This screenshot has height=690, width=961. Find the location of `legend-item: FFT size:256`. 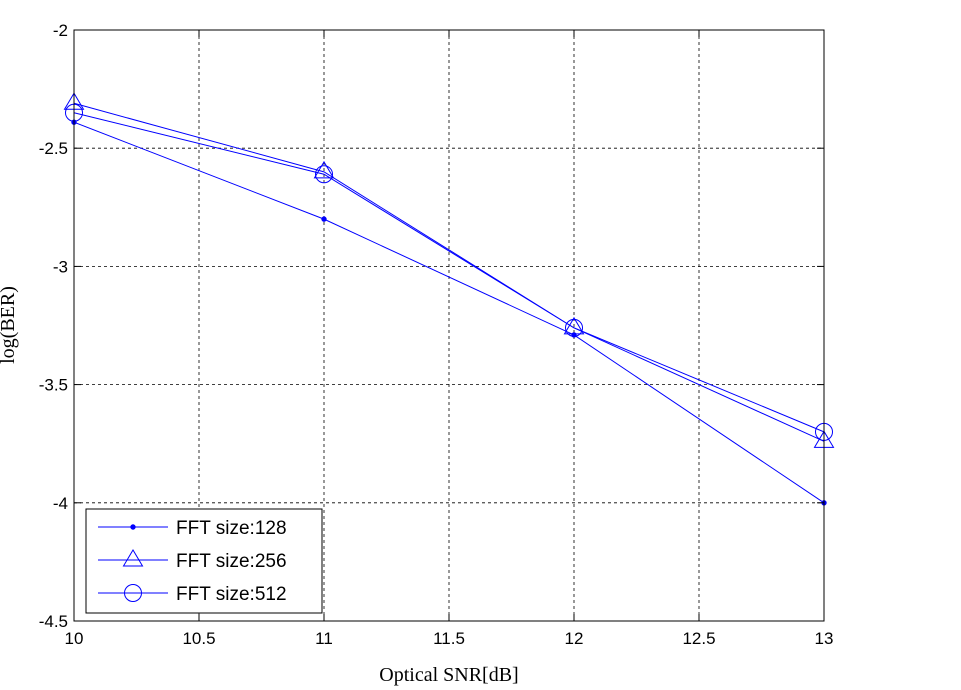

legend-item: FFT size:256 is located at coordinates (192, 560).